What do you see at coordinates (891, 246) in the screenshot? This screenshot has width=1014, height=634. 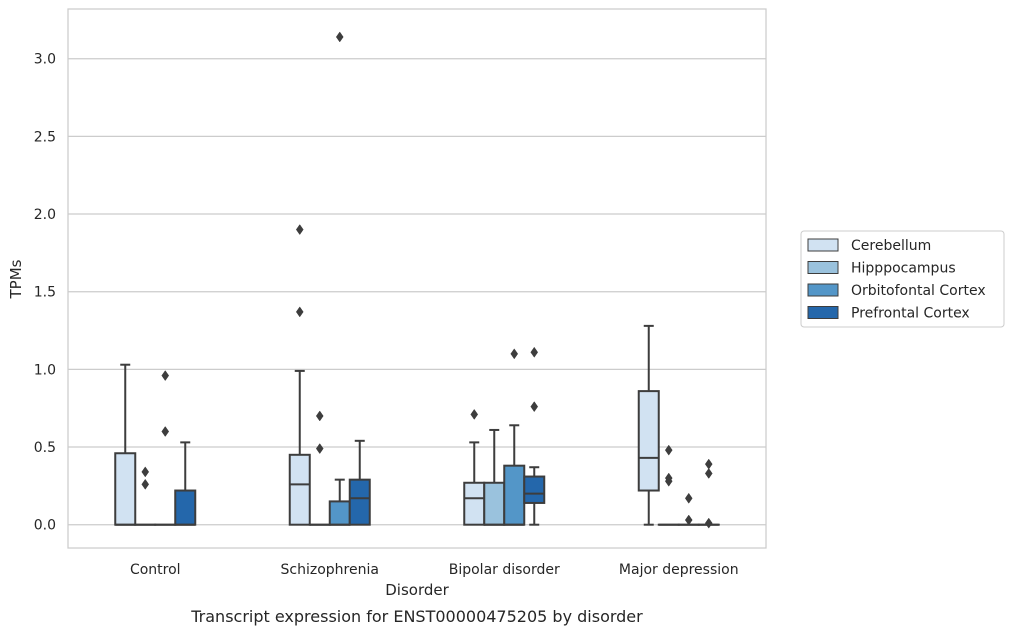 I see `legend-label: Cerebellum` at bounding box center [891, 246].